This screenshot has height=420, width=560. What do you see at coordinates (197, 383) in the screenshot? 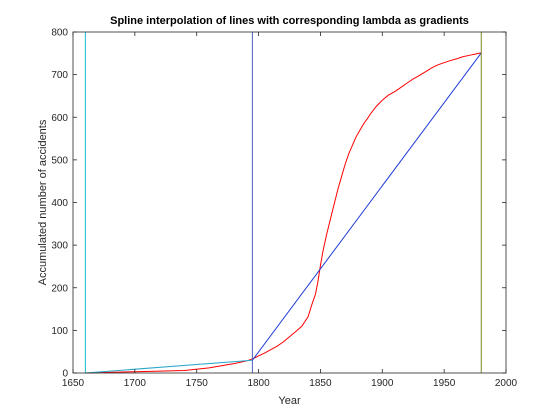
I see `x-tick-label-1750: 1750` at bounding box center [197, 383].